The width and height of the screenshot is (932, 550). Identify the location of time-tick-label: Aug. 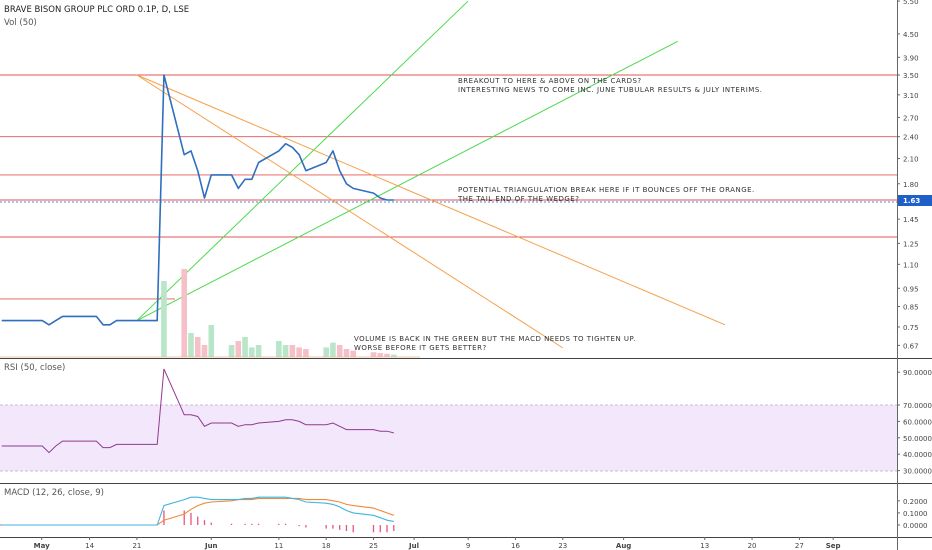
(623, 546).